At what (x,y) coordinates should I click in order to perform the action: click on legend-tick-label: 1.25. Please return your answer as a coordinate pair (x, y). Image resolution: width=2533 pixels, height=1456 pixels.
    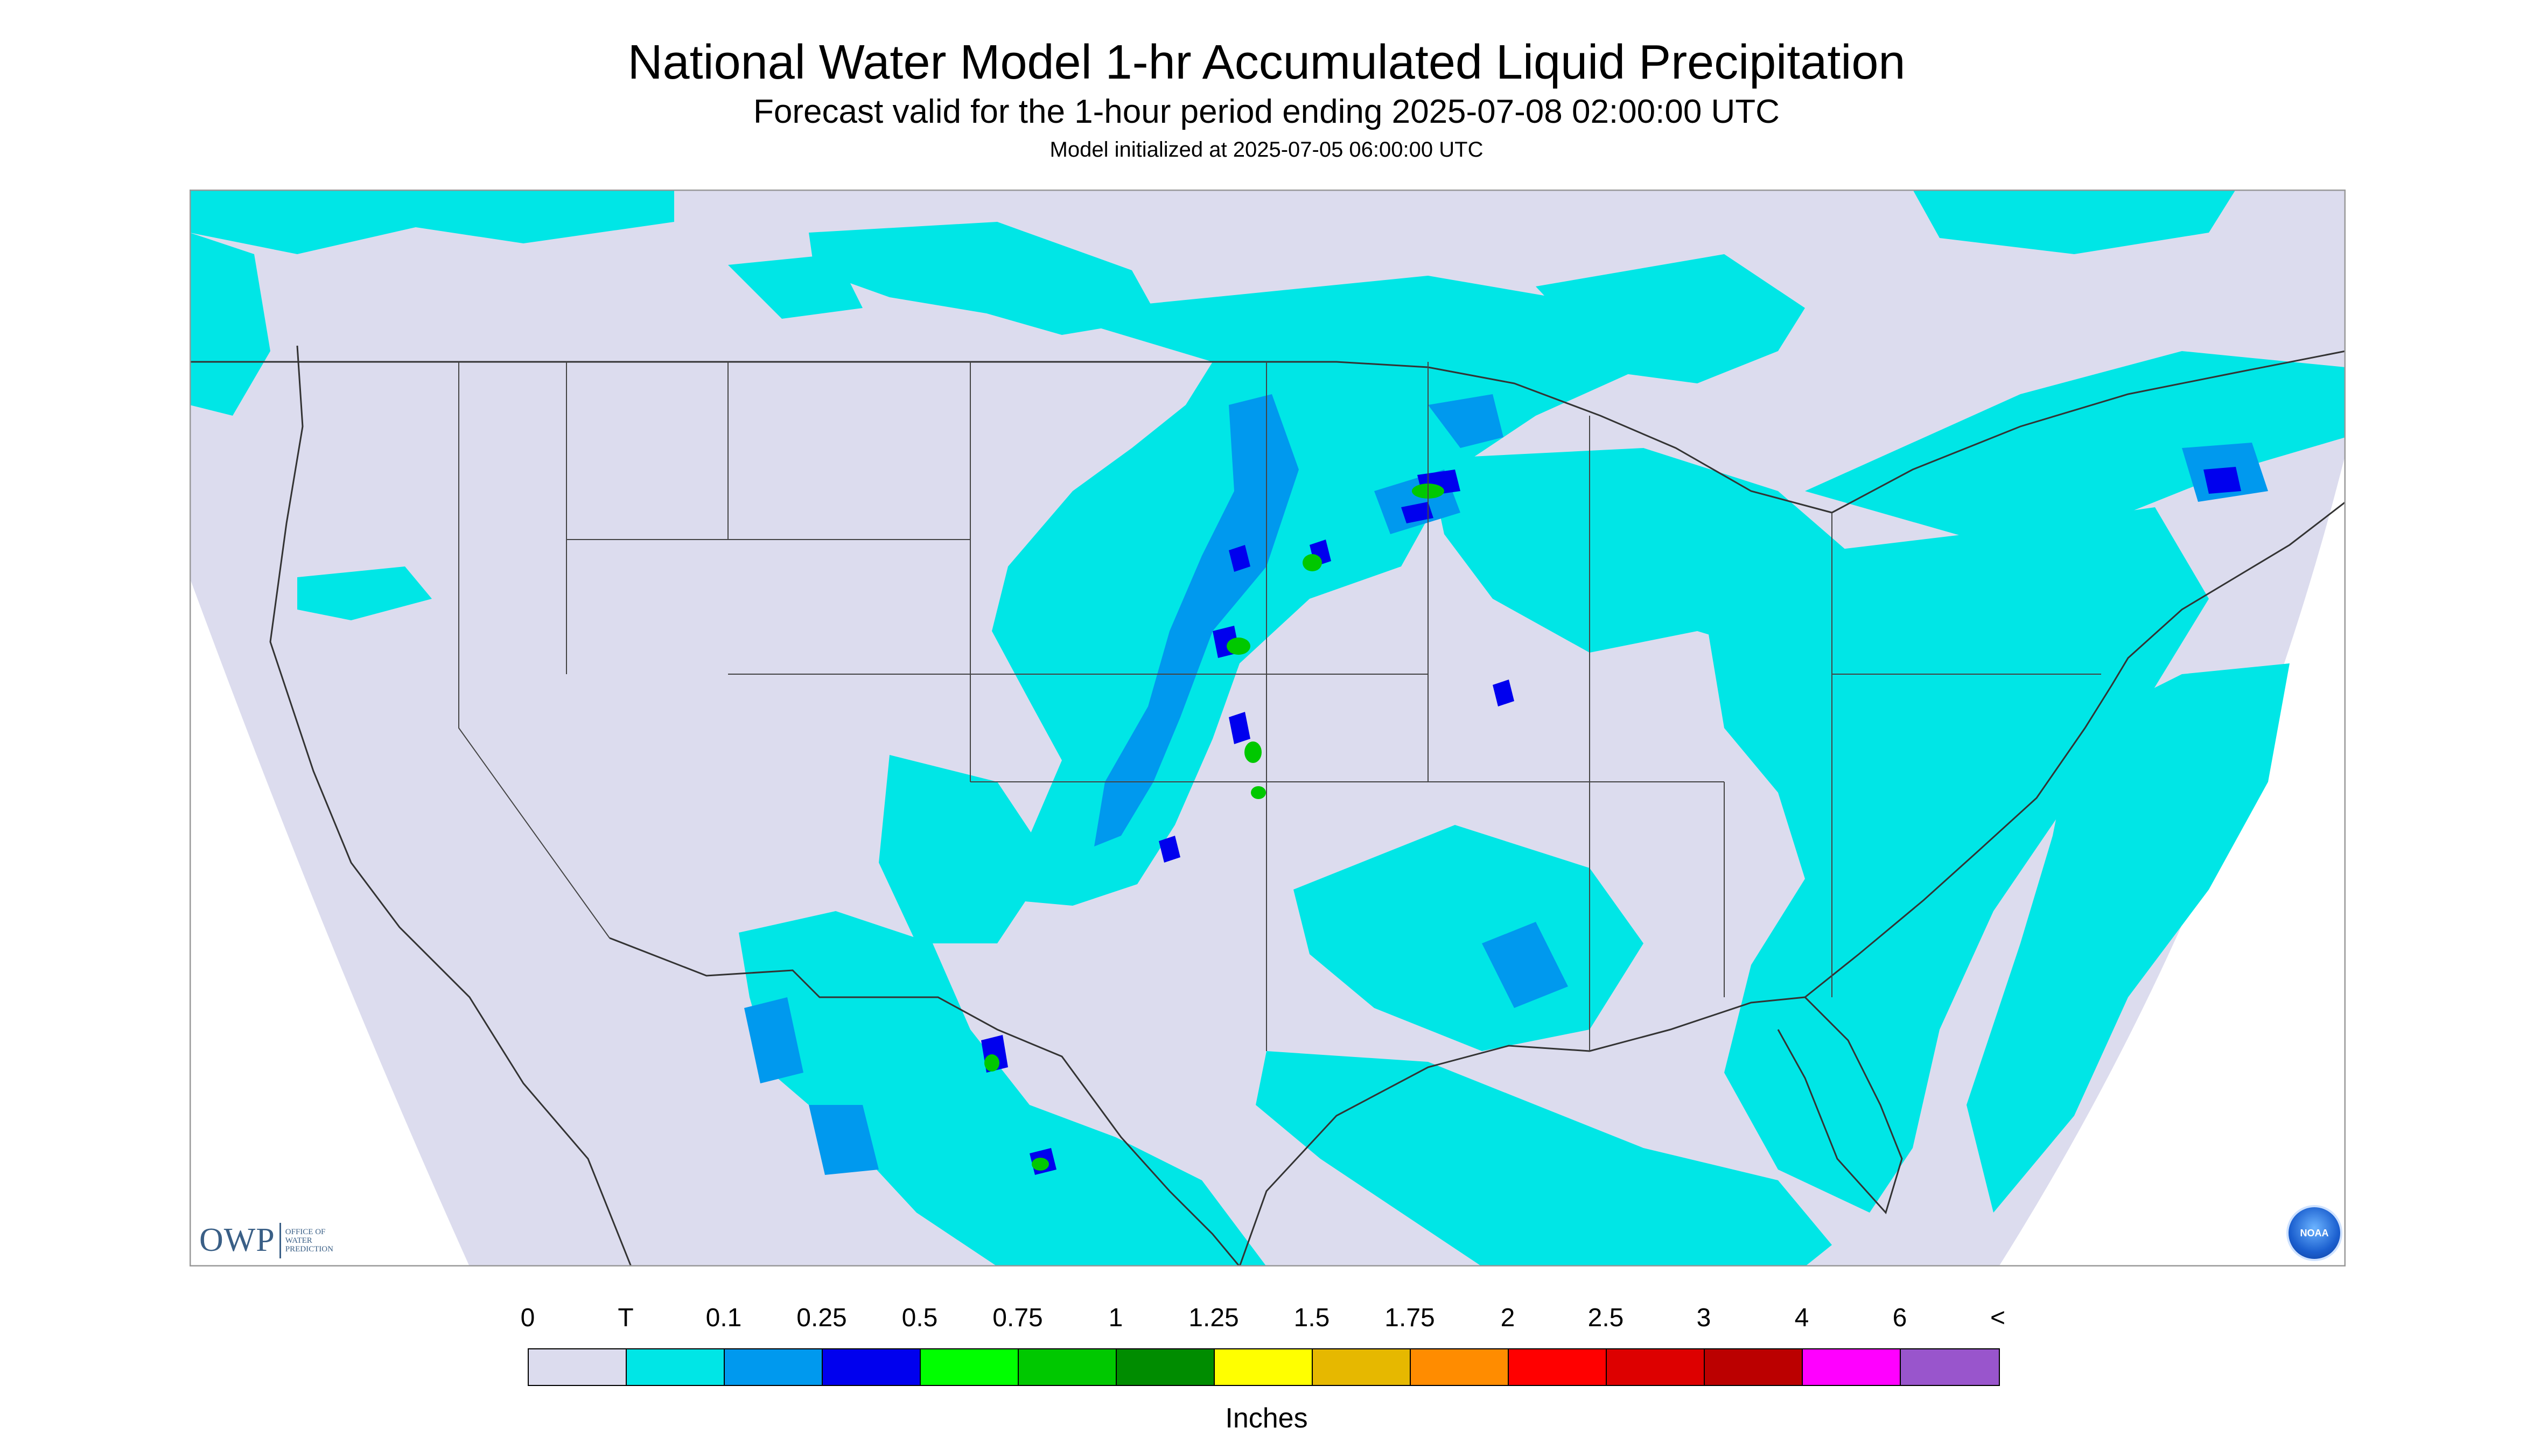
    Looking at the image, I should click on (1213, 1318).